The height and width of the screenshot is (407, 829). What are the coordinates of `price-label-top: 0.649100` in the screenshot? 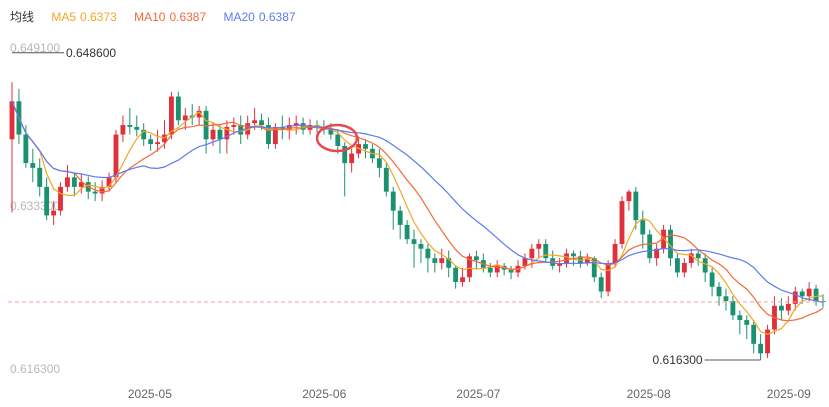 It's located at (35, 48).